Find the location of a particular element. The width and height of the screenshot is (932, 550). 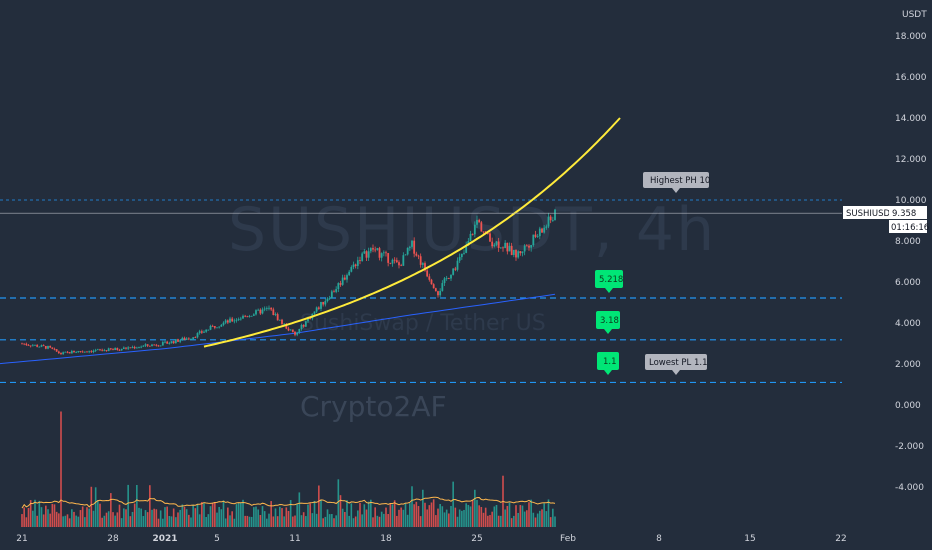

level-tag-2: 3.18 is located at coordinates (608, 322).